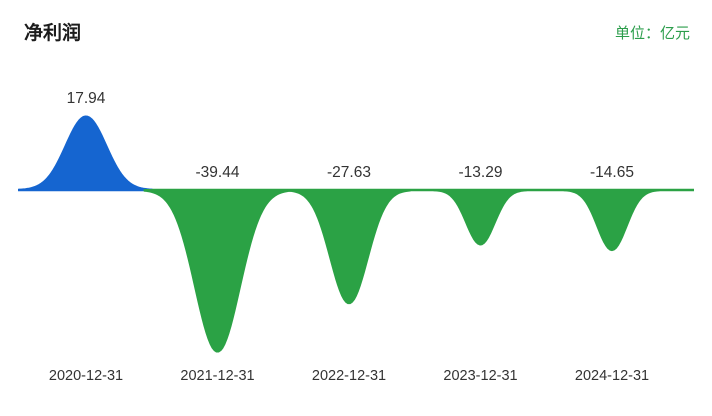 Image resolution: width=712 pixels, height=416 pixels. What do you see at coordinates (53, 33) in the screenshot?
I see `chart-title: 净利润` at bounding box center [53, 33].